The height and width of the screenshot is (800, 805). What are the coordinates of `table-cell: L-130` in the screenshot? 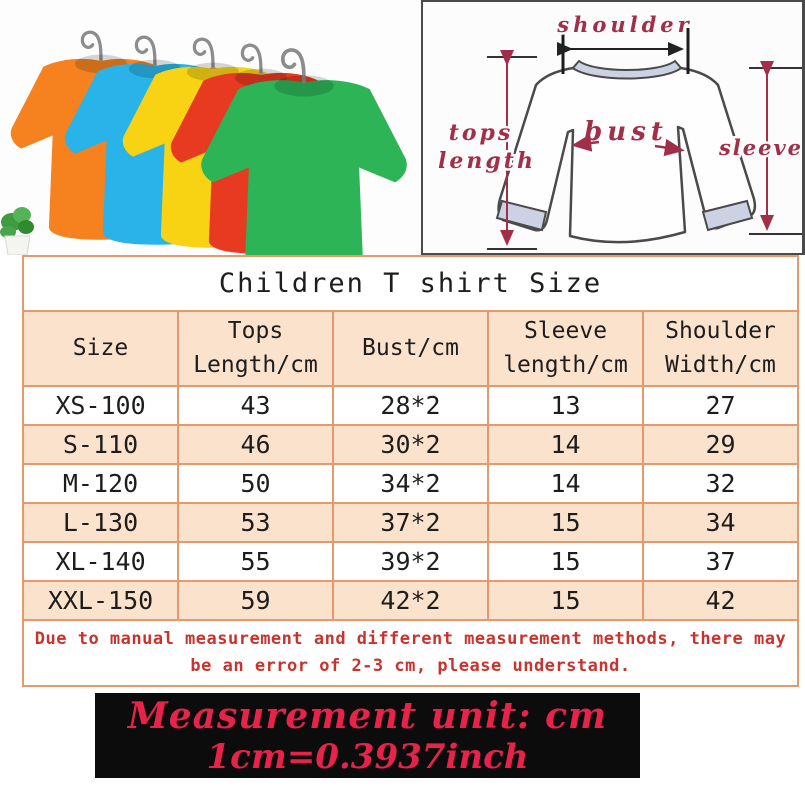 It's located at (100, 522).